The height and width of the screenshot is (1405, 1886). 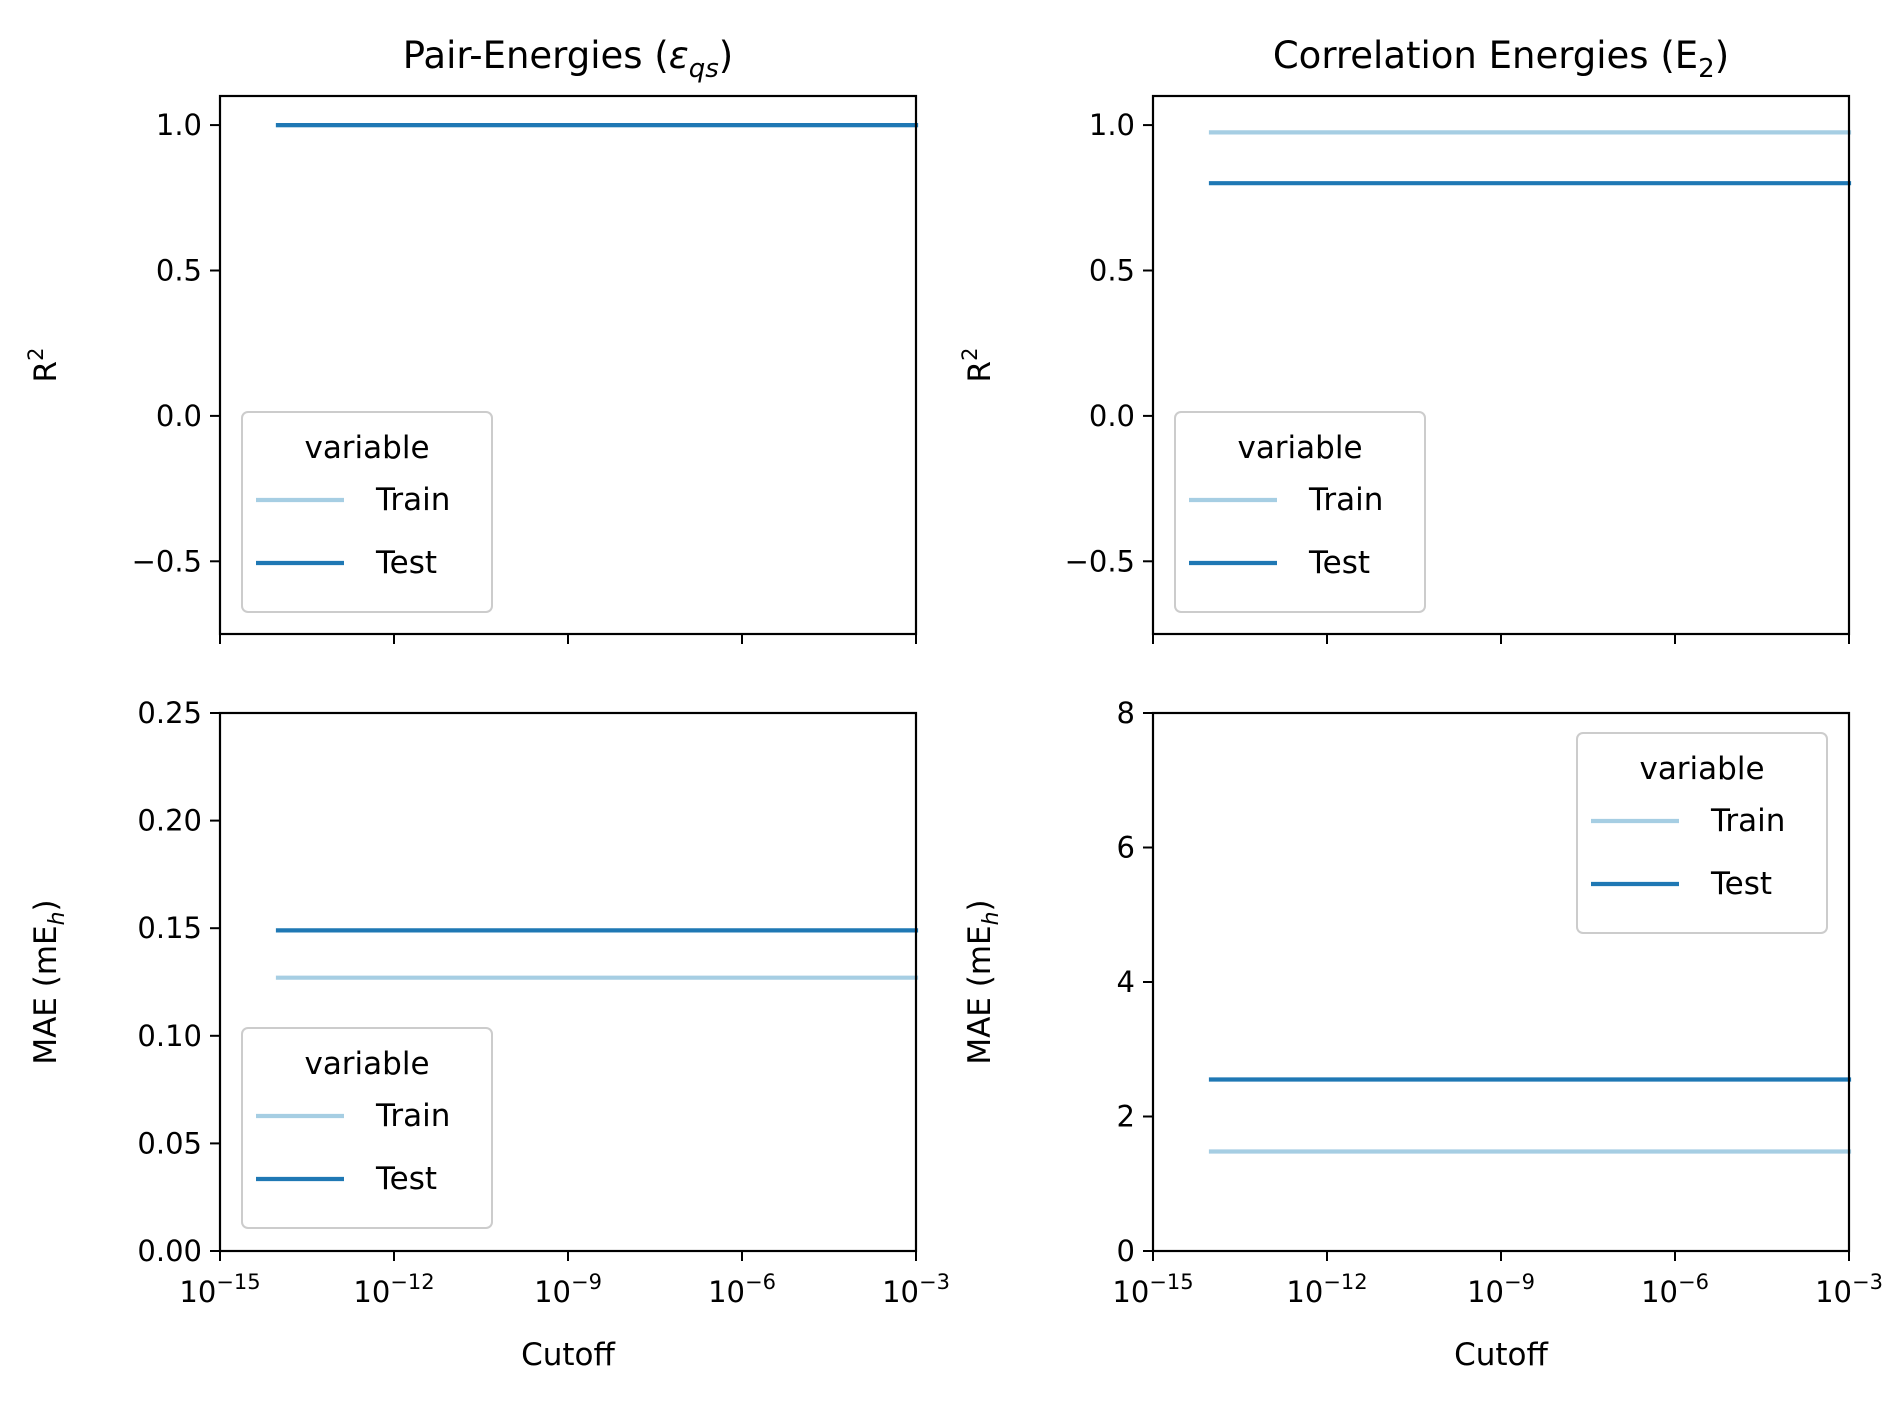 I want to click on y-tick-label: 8, so click(x=1126, y=713).